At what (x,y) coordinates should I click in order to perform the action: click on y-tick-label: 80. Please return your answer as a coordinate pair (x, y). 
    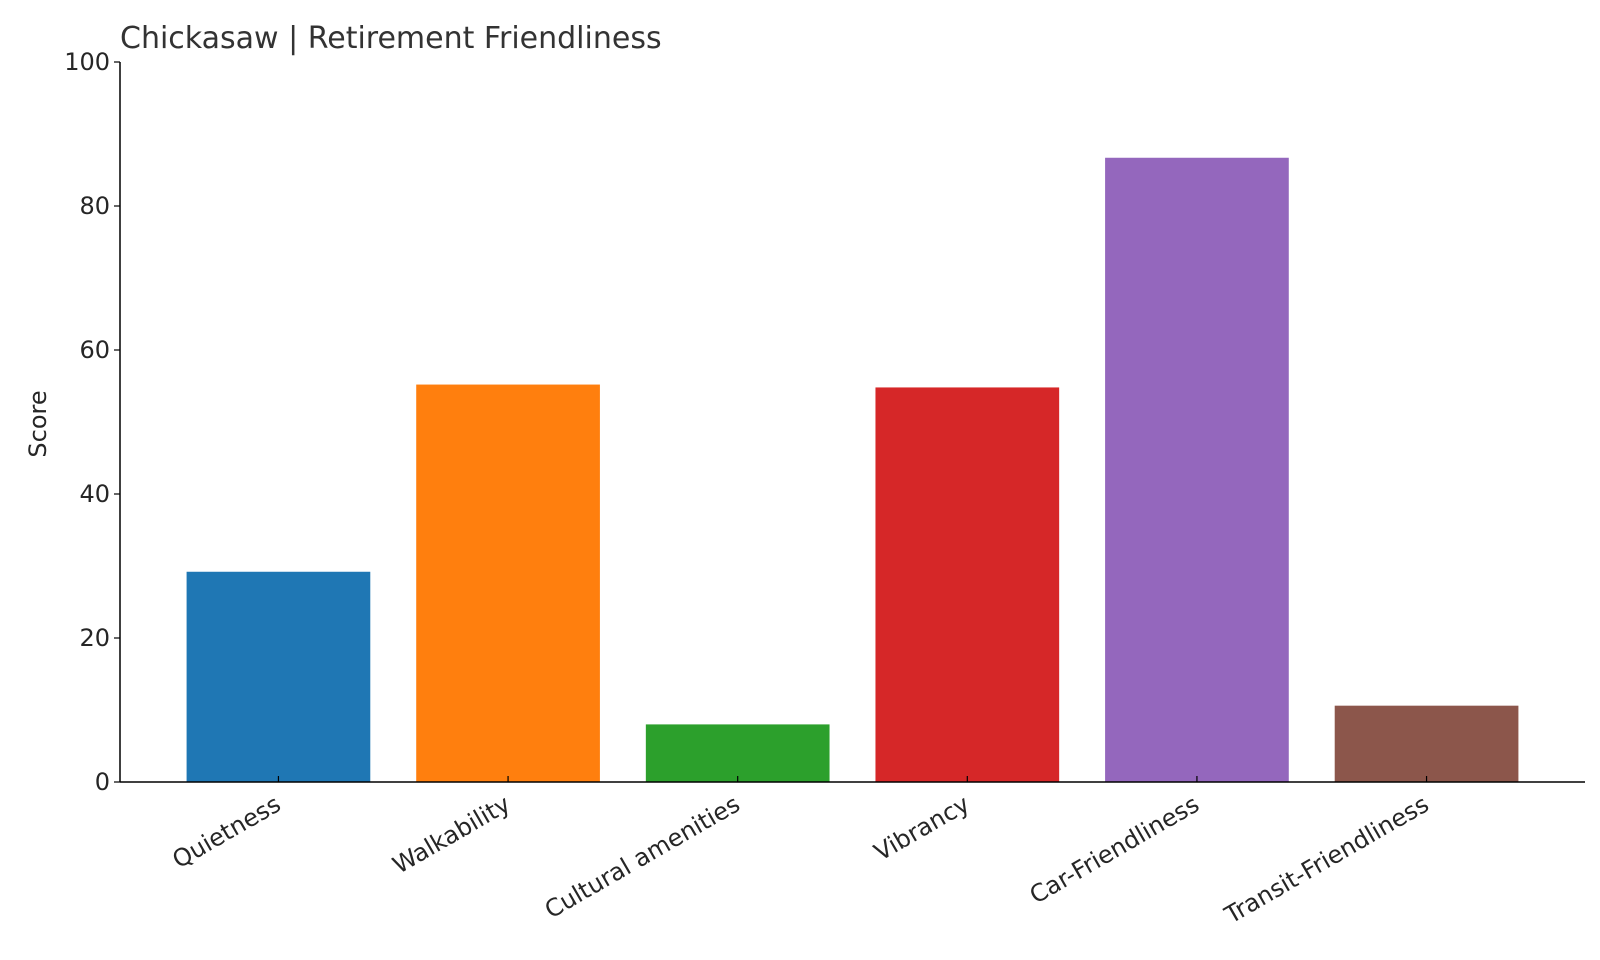
    Looking at the image, I should click on (94, 206).